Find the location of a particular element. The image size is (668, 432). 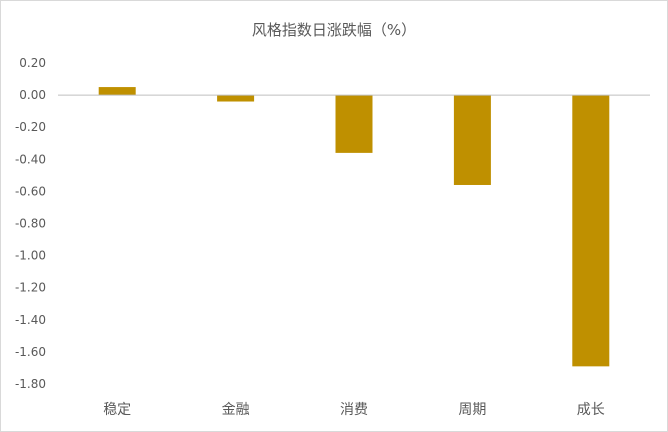

y-tick-label: -1.20 is located at coordinates (30, 288).